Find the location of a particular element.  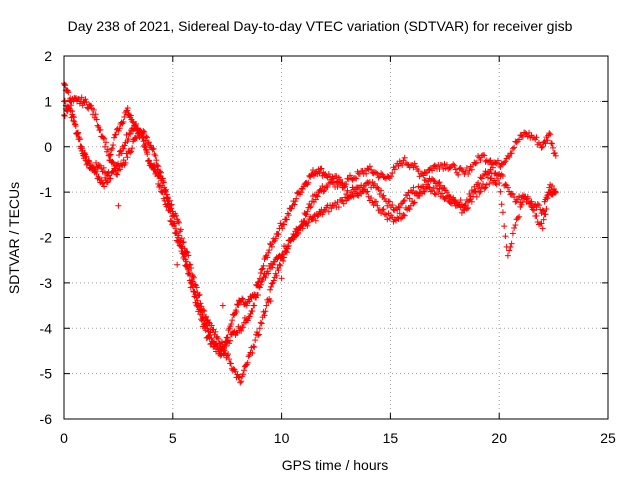

y-tick-label: 1 is located at coordinates (48, 101).